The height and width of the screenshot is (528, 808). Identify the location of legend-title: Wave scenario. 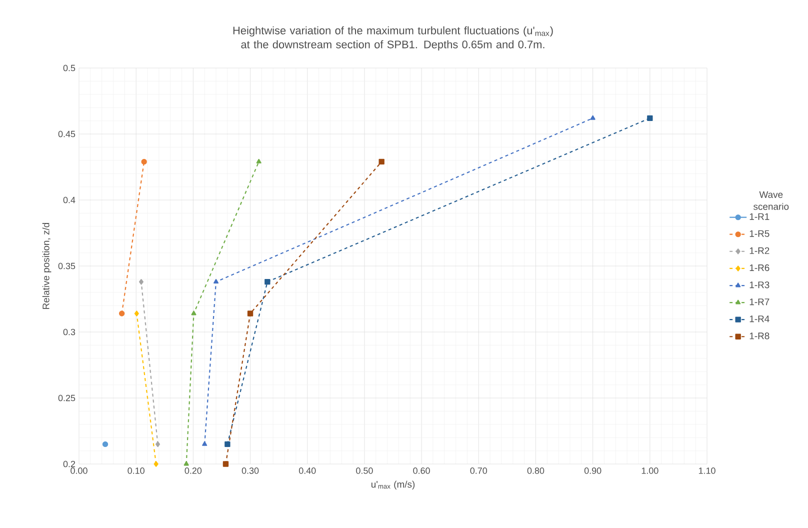
(771, 200).